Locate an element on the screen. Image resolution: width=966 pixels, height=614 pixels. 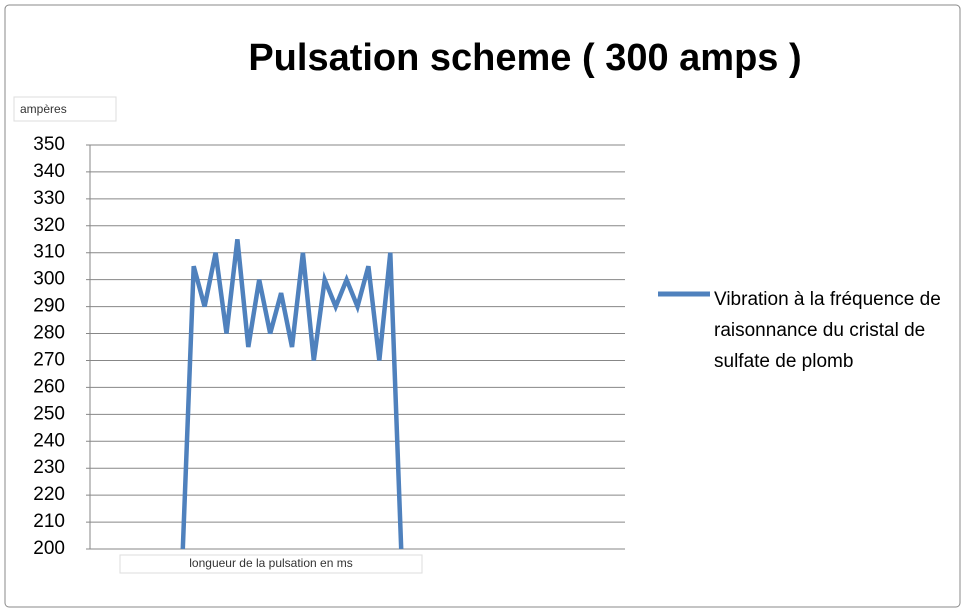
chart-title: Pulsation scheme ( 300 amps ) is located at coordinates (524, 58).